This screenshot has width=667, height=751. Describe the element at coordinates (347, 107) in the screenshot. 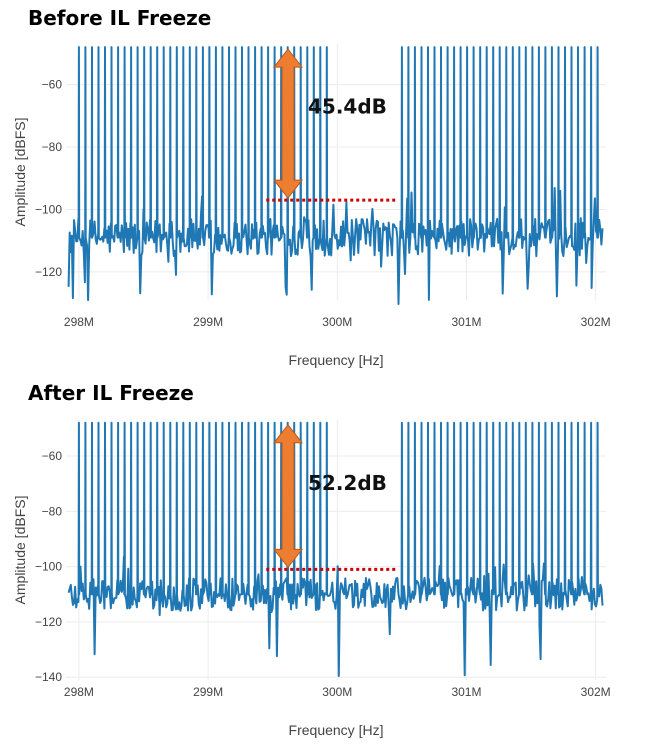

I see `dynamic-range-label: 45.4dB` at that location.